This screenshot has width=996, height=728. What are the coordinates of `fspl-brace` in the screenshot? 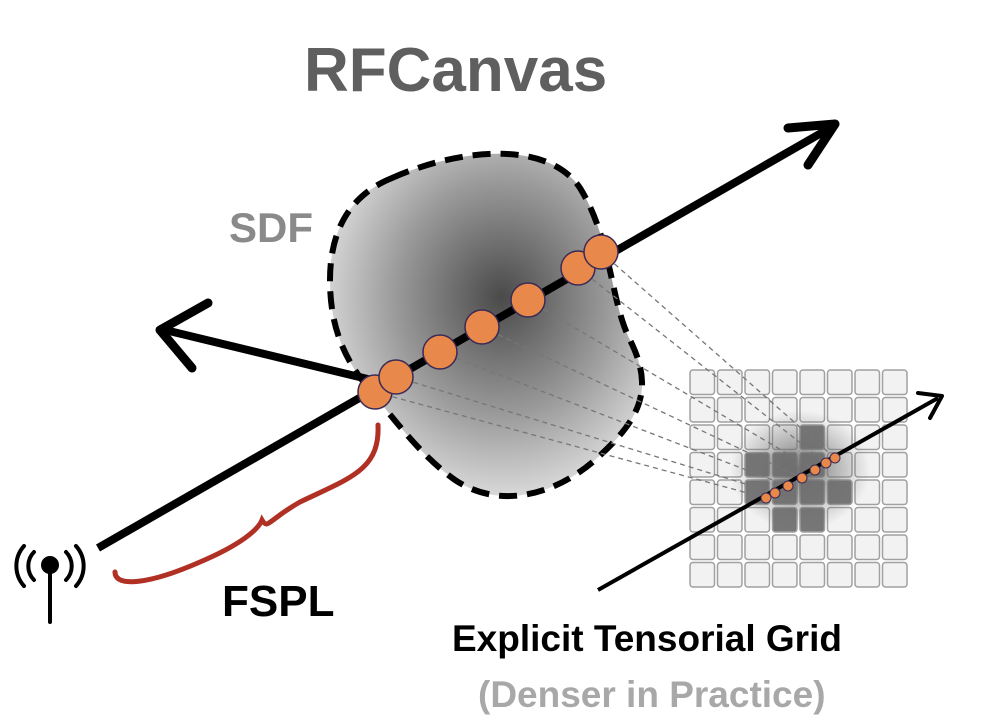 It's located at (246, 503).